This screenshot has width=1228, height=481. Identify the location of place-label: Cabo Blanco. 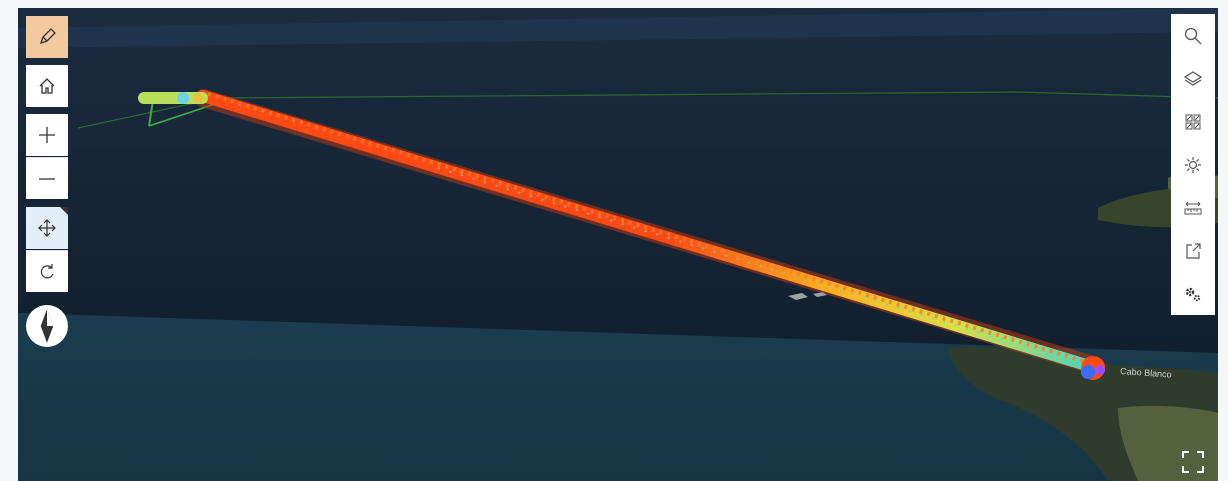
(1146, 373).